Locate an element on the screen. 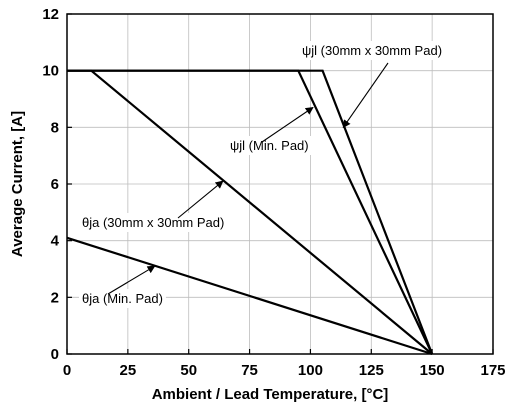 The image size is (513, 411). x-tick-label: 175 is located at coordinates (492, 370).